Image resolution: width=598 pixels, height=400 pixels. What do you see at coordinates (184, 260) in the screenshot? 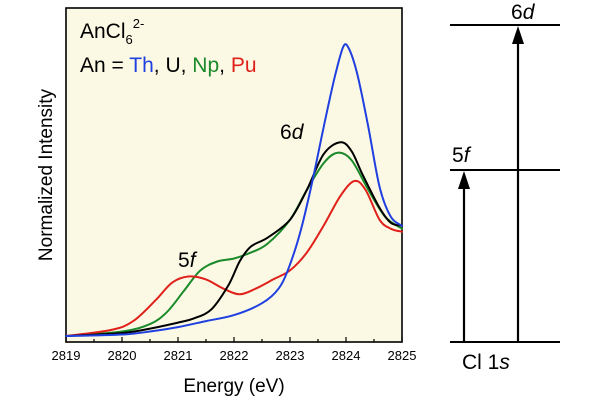
I see `annotation-5f-num: 5` at bounding box center [184, 260].